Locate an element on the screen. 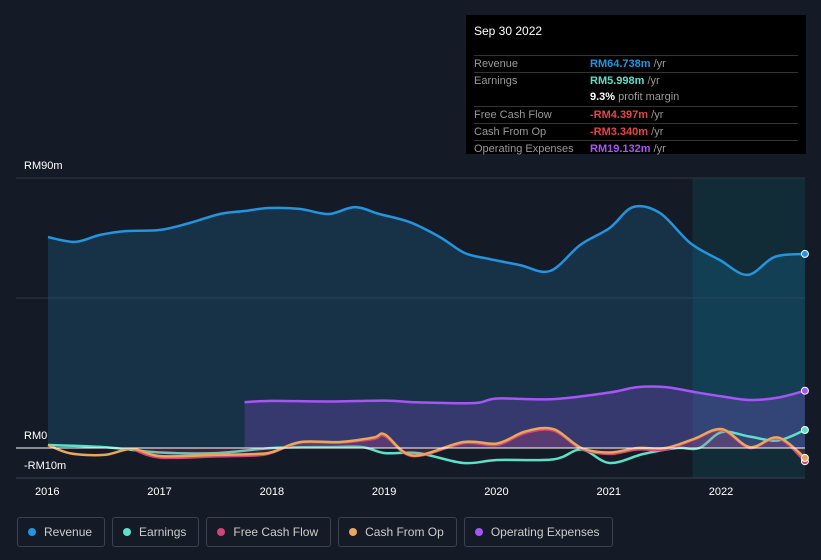  tooltip-label: Operating Expenses is located at coordinates (524, 149).